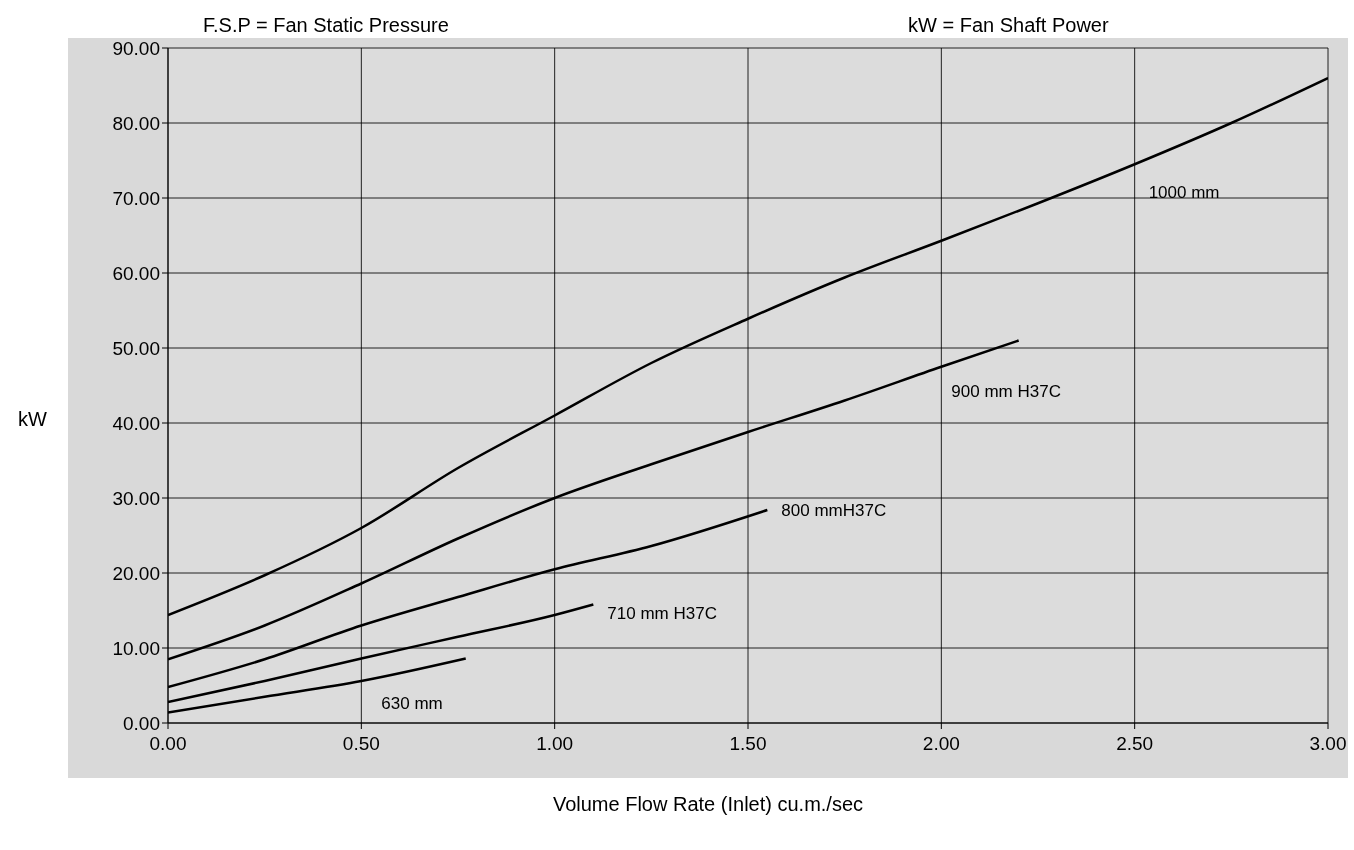 The image size is (1354, 850). I want to click on series-label: 1000 mm, so click(1184, 193).